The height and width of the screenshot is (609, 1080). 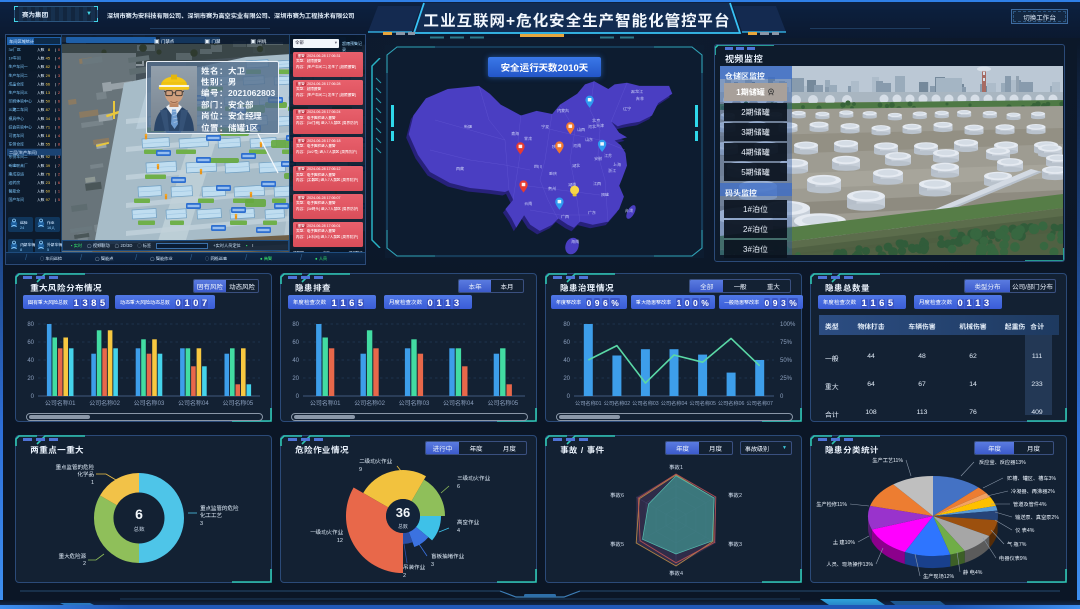 What do you see at coordinates (575, 241) in the screenshot?
I see `svg-text: 海南` at bounding box center [575, 241].